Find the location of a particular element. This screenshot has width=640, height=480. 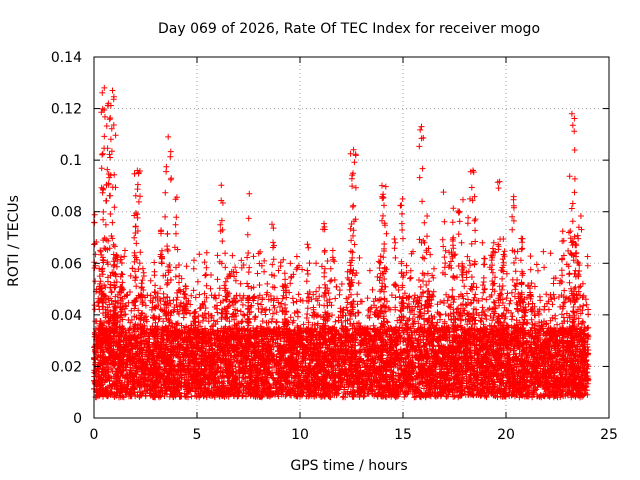

y-tick-label: 0.1 is located at coordinates (71, 161).